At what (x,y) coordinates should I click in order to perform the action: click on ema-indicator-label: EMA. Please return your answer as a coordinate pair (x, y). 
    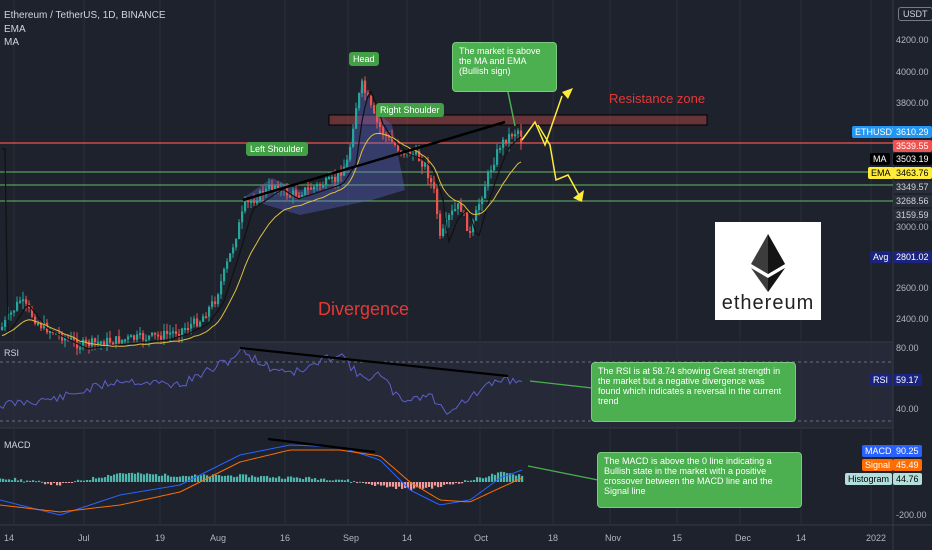
    Looking at the image, I should click on (15, 29).